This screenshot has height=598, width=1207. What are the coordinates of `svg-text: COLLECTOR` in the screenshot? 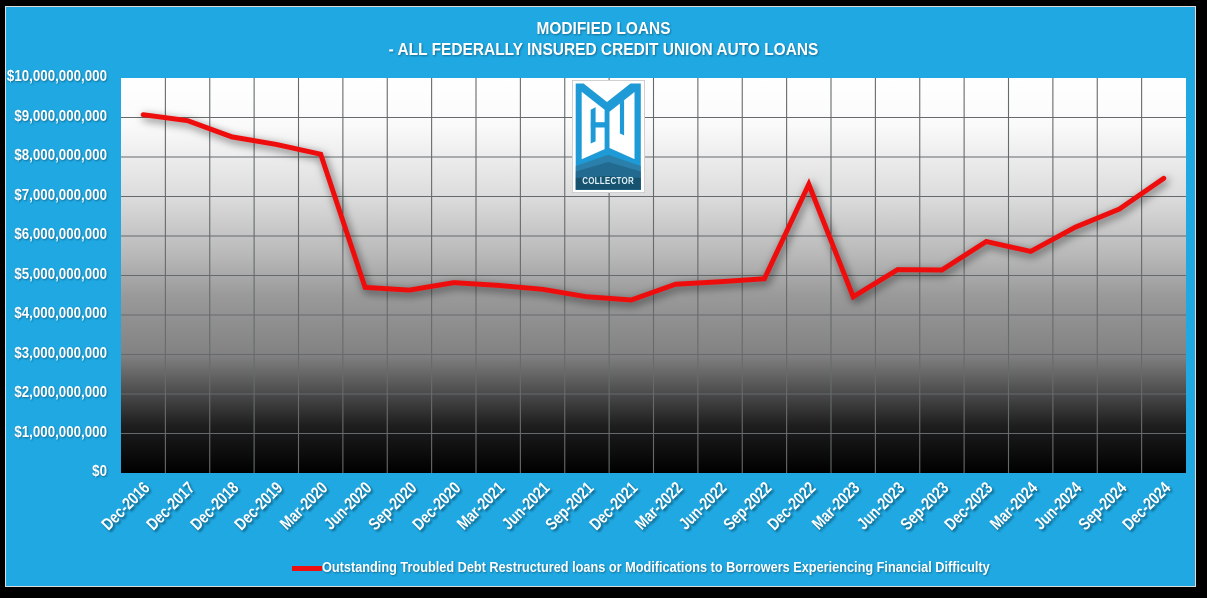 It's located at (608, 180).